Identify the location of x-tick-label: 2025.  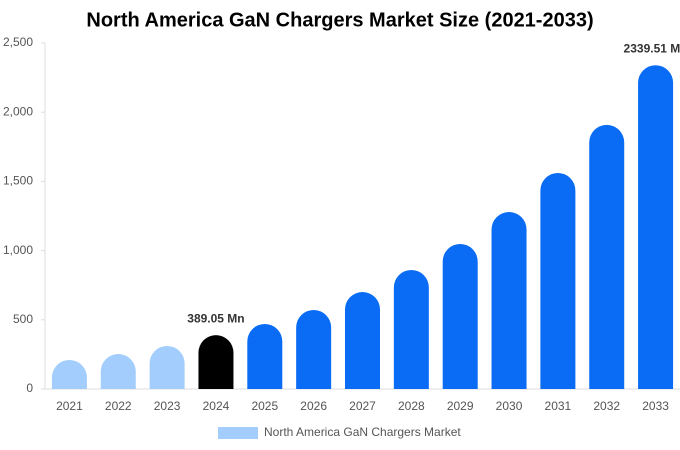
(264, 406).